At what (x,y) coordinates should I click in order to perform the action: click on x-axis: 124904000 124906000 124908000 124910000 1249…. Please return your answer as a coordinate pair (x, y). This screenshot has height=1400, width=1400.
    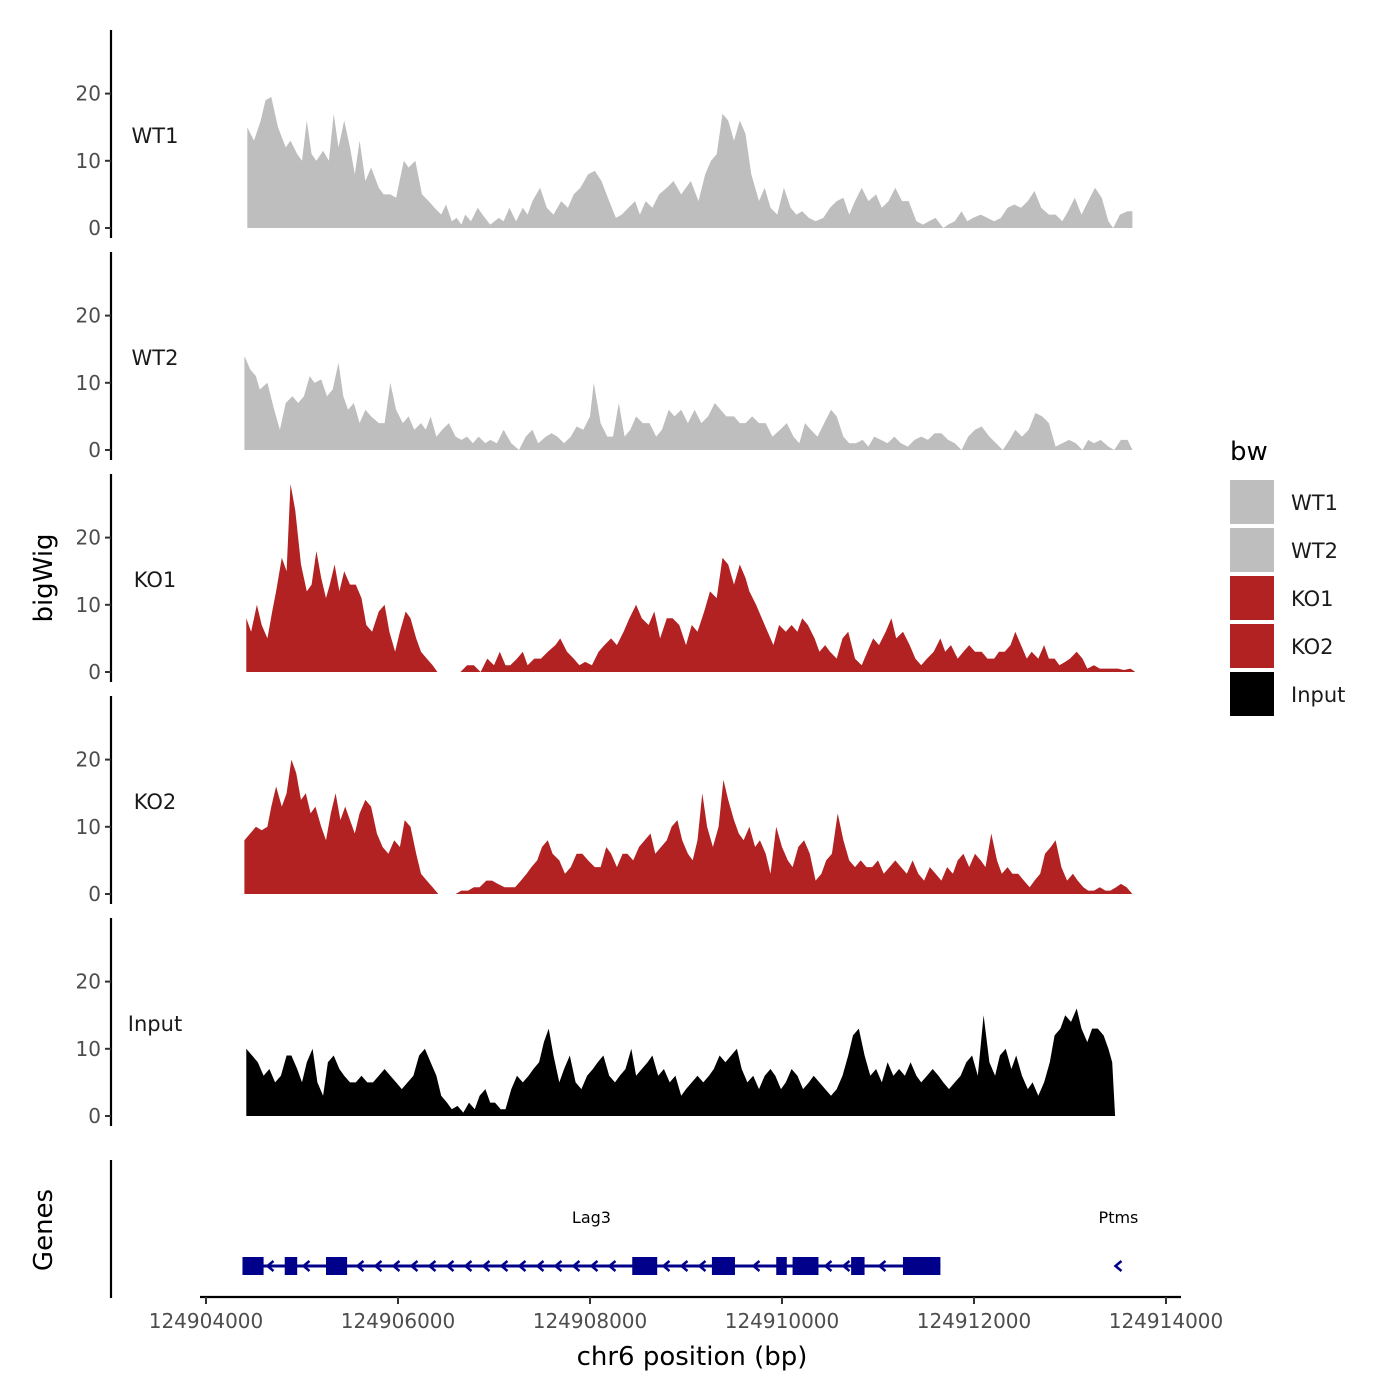
    Looking at the image, I should click on (686, 1314).